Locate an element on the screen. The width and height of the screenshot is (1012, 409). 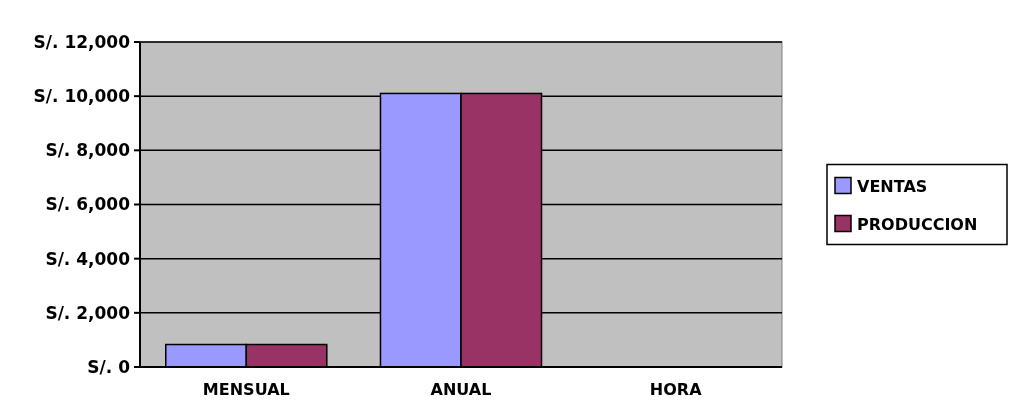
legend-label: VENTAS is located at coordinates (892, 187).